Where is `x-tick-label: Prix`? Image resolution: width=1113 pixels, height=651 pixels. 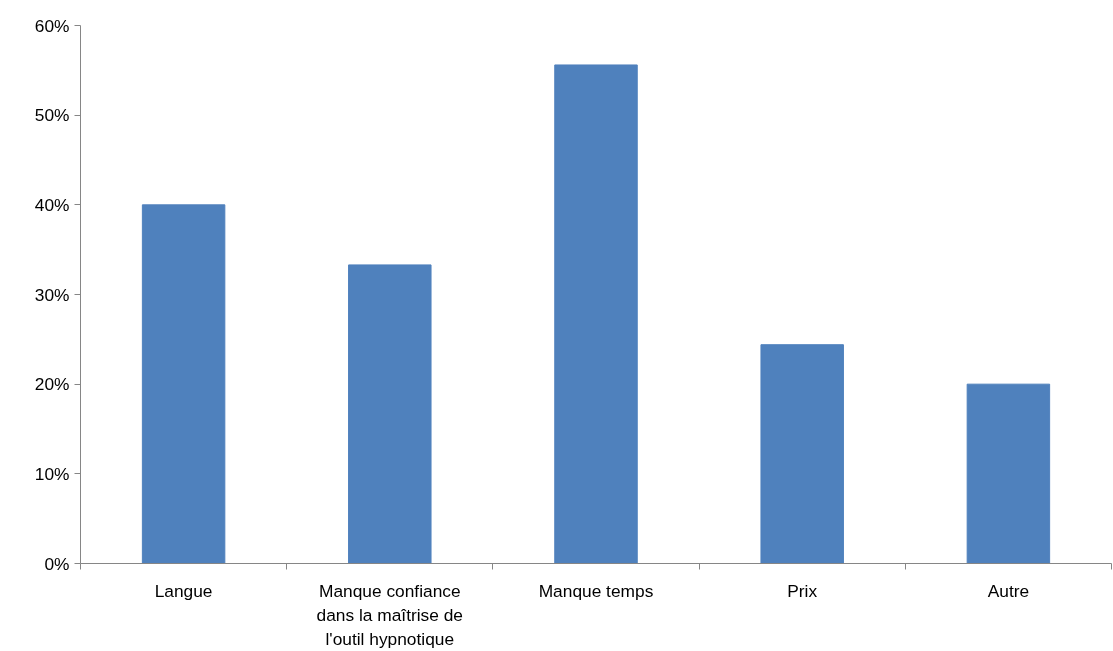 x-tick-label: Prix is located at coordinates (802, 590).